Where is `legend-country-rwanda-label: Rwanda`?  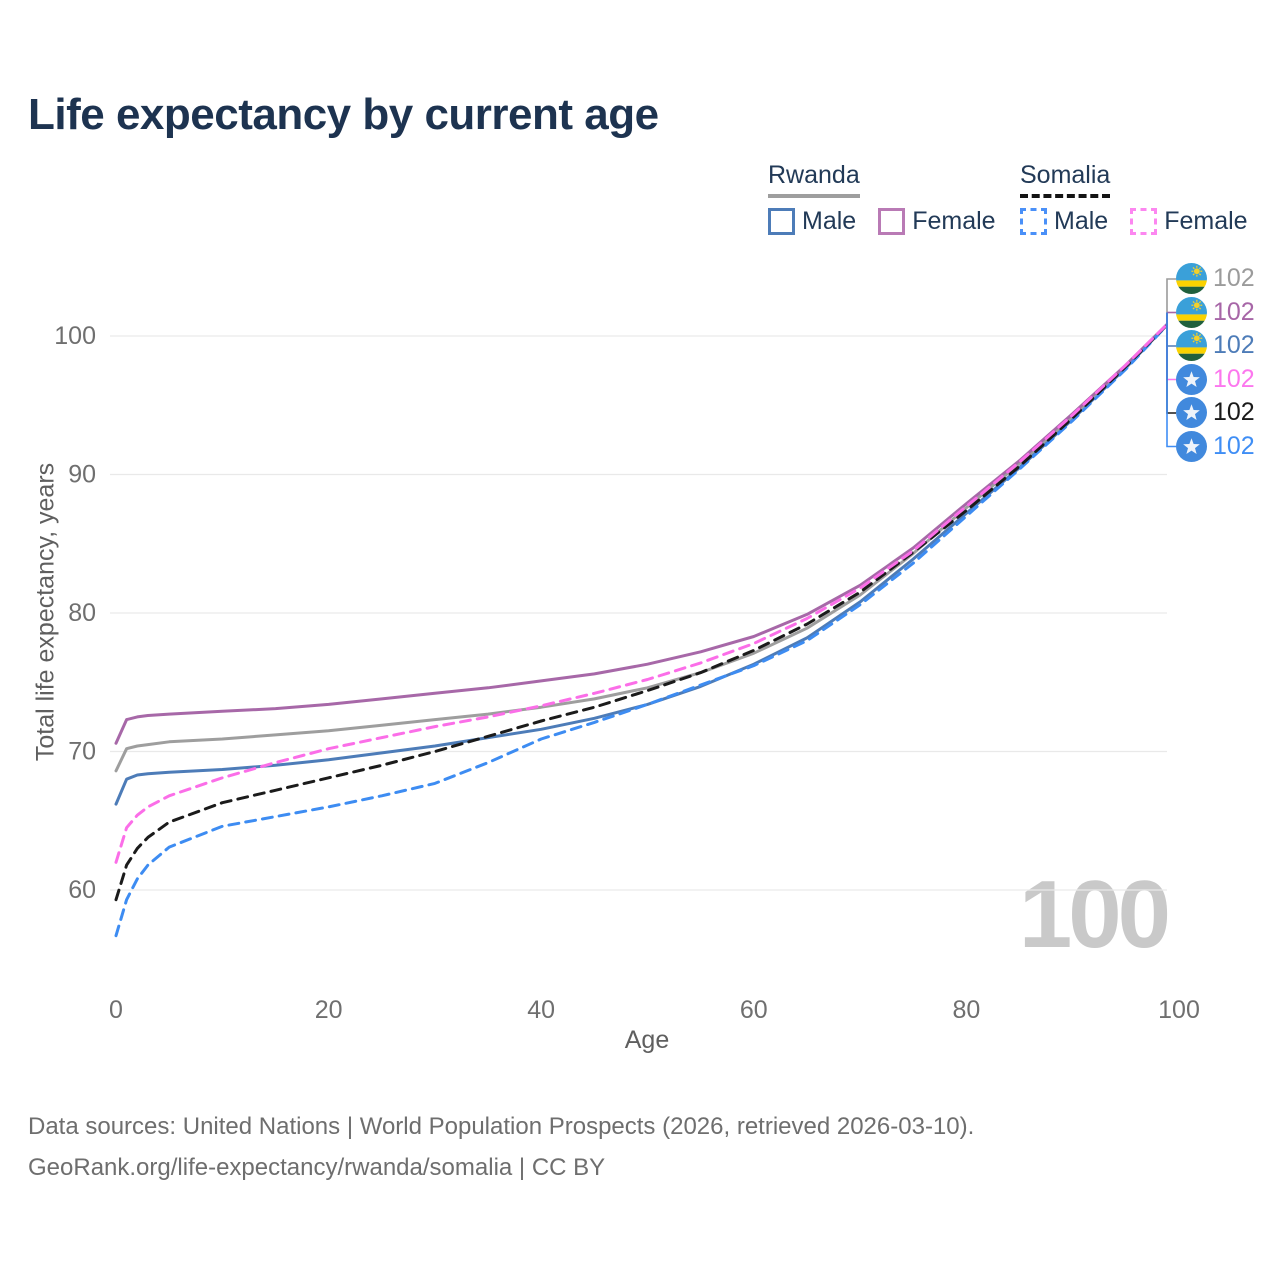 legend-country-rwanda-label: Rwanda is located at coordinates (814, 175).